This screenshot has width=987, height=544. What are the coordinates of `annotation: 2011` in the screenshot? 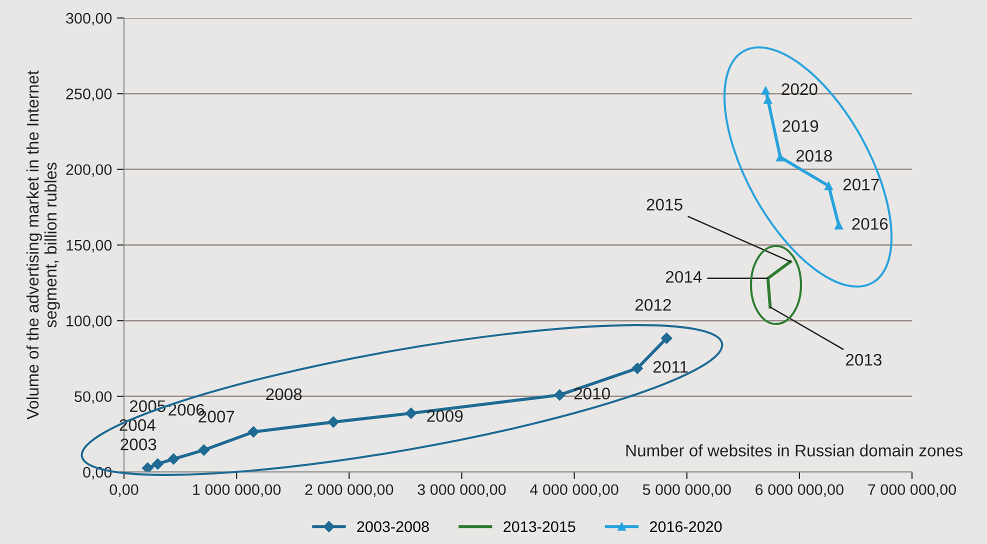 It's located at (670, 367).